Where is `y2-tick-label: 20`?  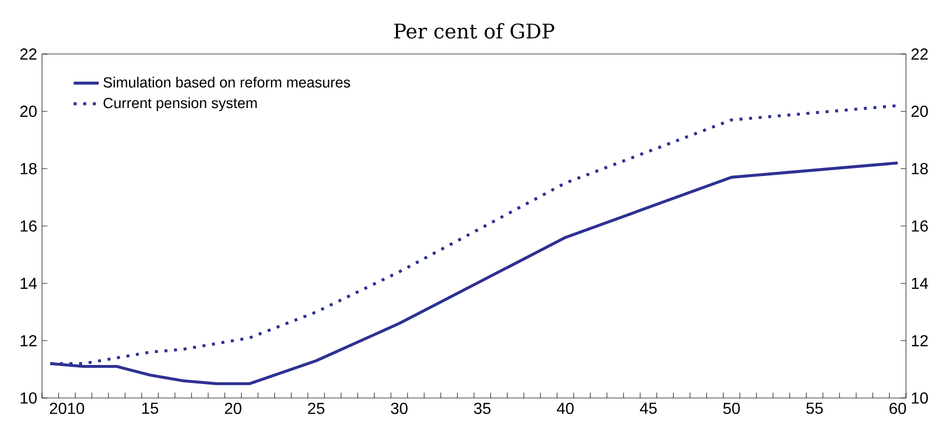
y2-tick-label: 20 is located at coordinates (920, 111).